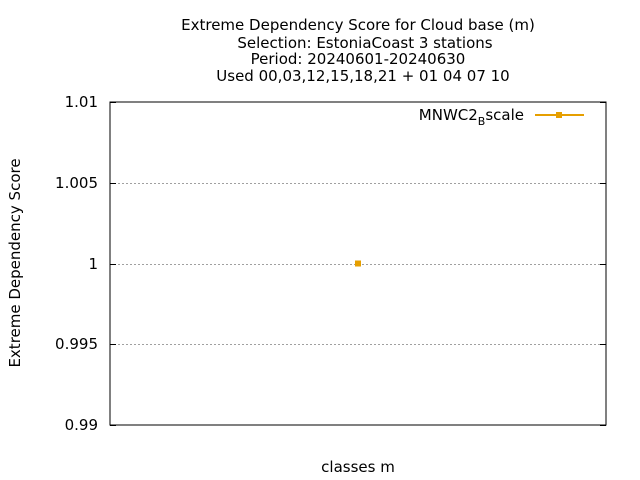 The width and height of the screenshot is (640, 480). Describe the element at coordinates (448, 115) in the screenshot. I see `legend-label-main: MNWC2` at that location.